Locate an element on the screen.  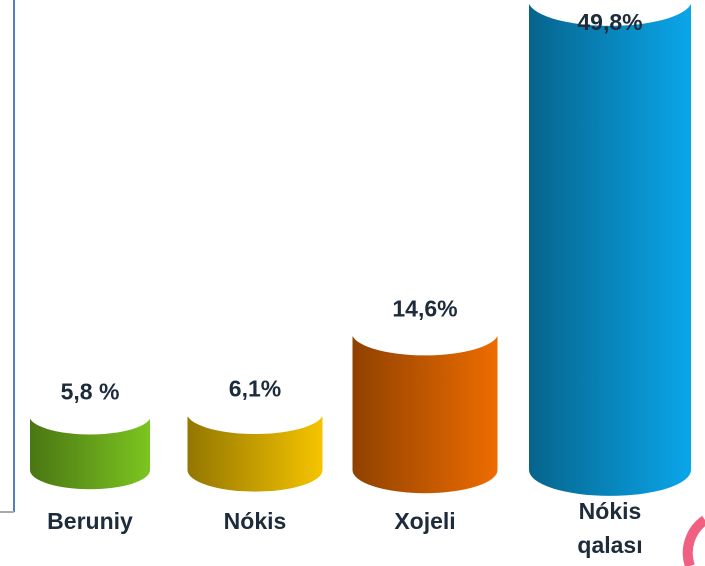
category-label: Nókis qalası is located at coordinates (610, 528).